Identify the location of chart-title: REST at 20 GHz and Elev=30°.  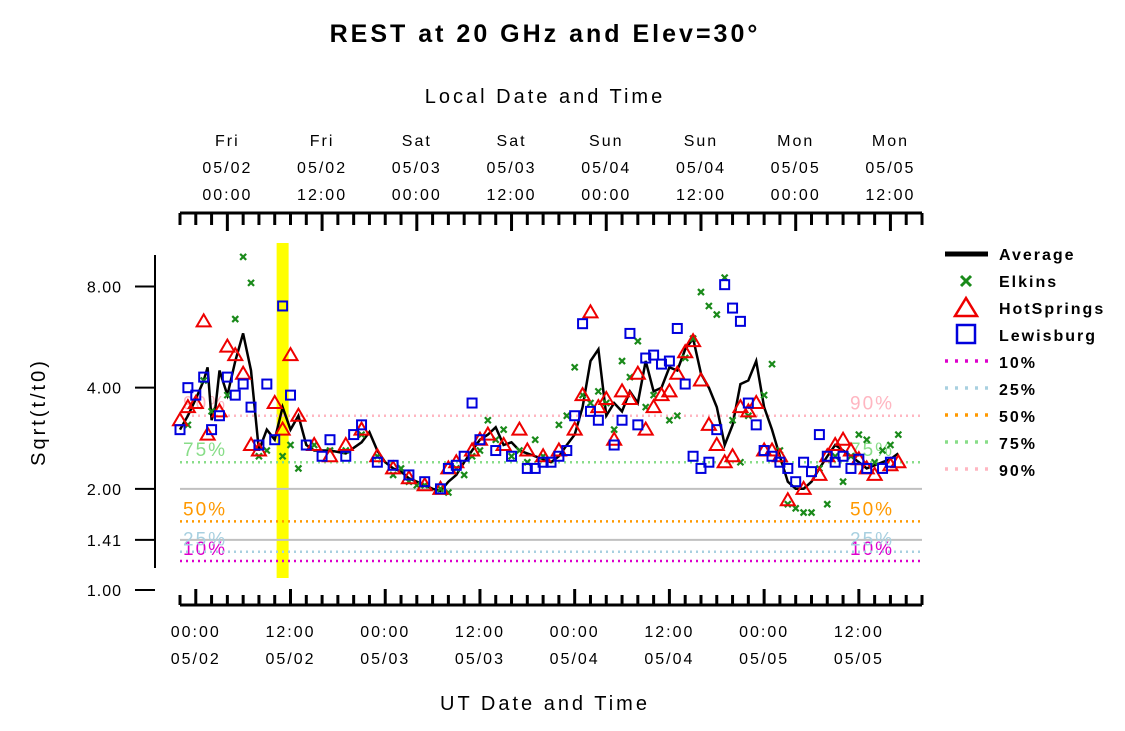
(545, 34).